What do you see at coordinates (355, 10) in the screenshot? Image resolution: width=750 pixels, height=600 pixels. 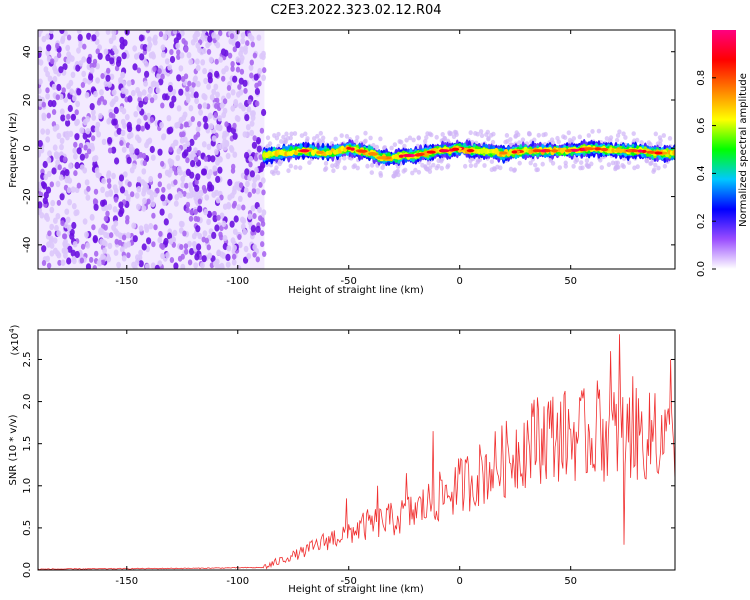 I see `figure-title: C2E3.2022.323.02.12.R04` at bounding box center [355, 10].